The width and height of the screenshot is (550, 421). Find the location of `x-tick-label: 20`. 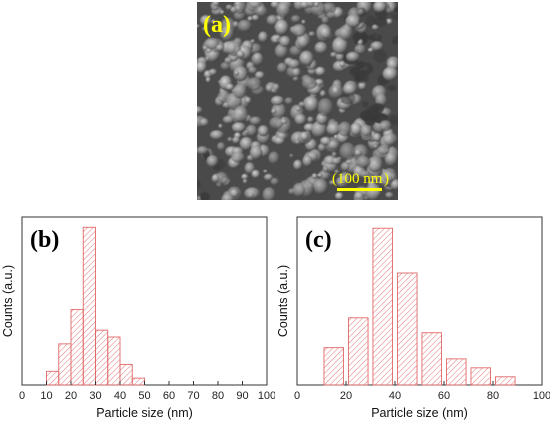

x-tick-label: 20 is located at coordinates (346, 396).